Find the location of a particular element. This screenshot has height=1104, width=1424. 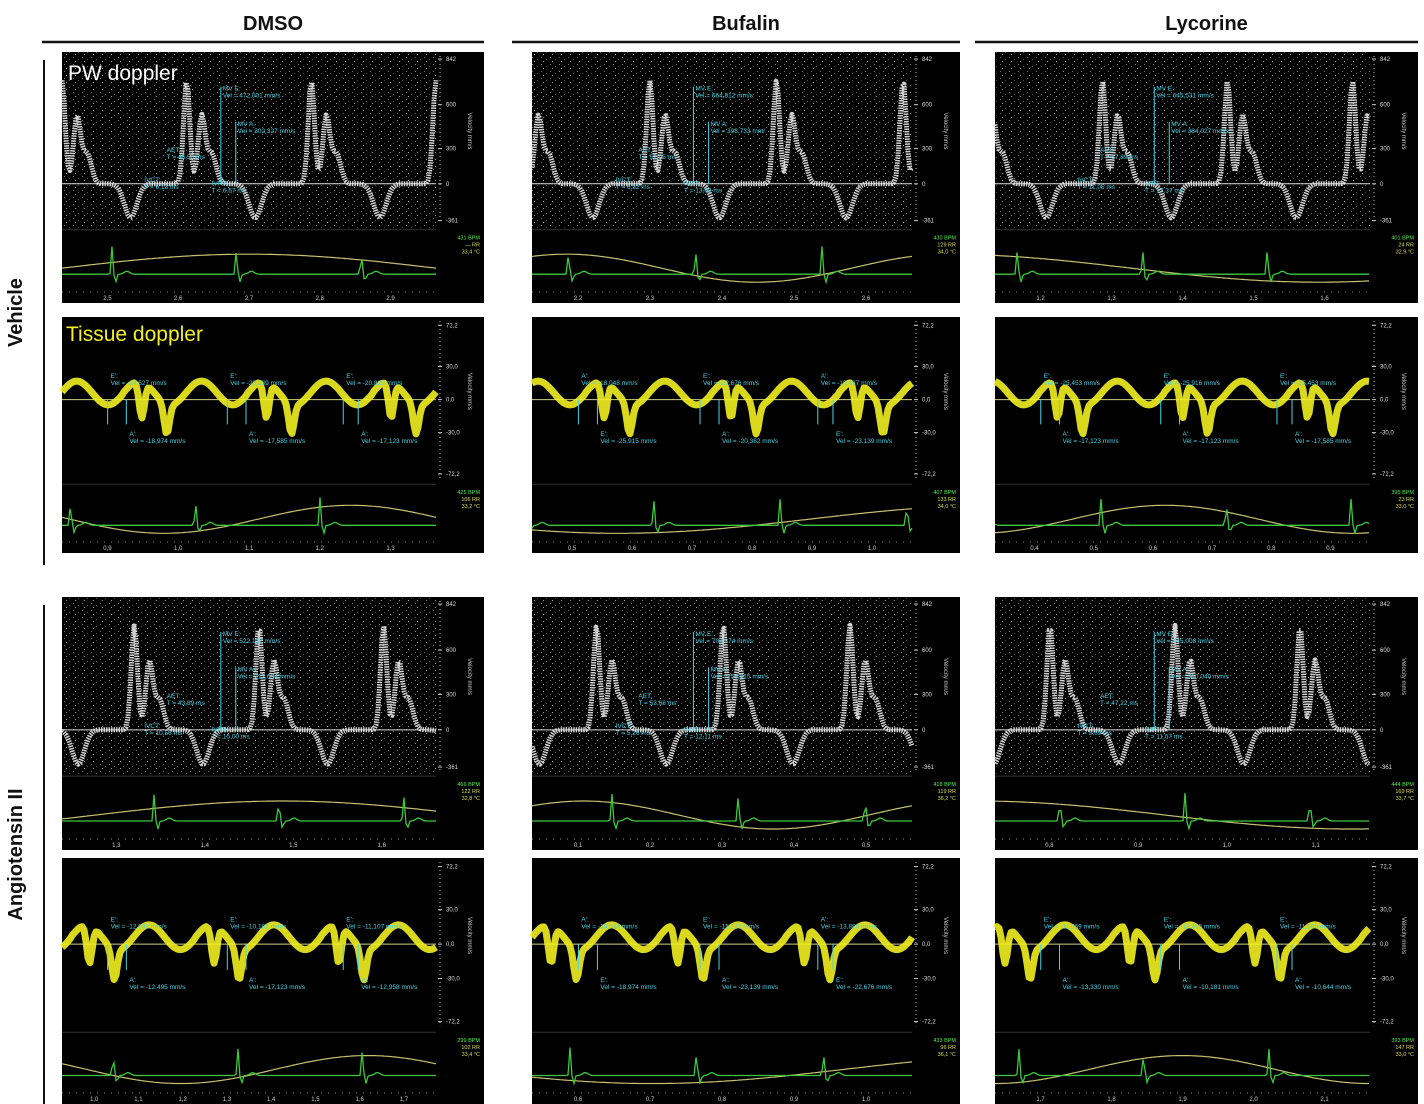

vital-sign: 23 RR is located at coordinates (1406, 500).